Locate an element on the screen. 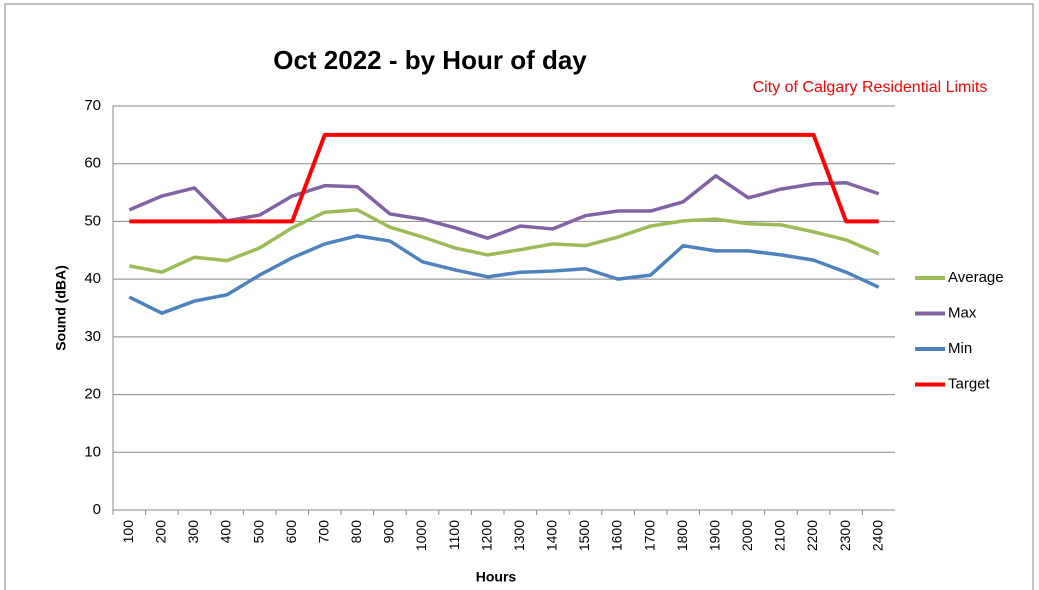 This screenshot has height=590, width=1039. x-tick-label: 1700 is located at coordinates (649, 535).